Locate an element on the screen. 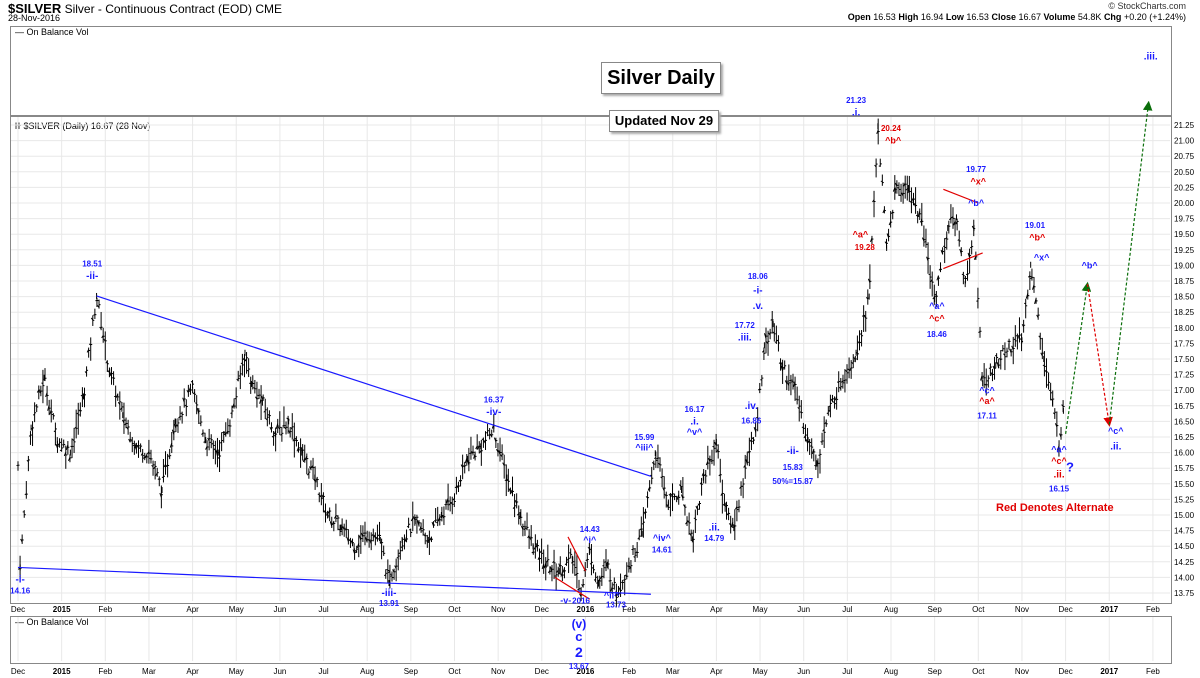 Image resolution: width=1200 pixels, height=678 pixels. y-tick-label: 18.25 is located at coordinates (1184, 312).